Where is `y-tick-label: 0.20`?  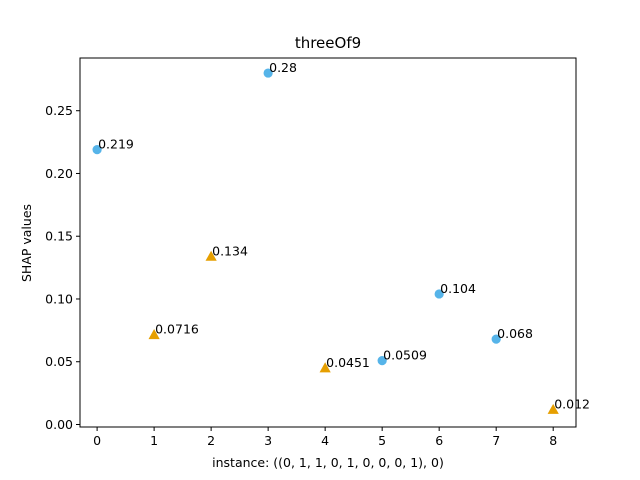 y-tick-label: 0.20 is located at coordinates (59, 173).